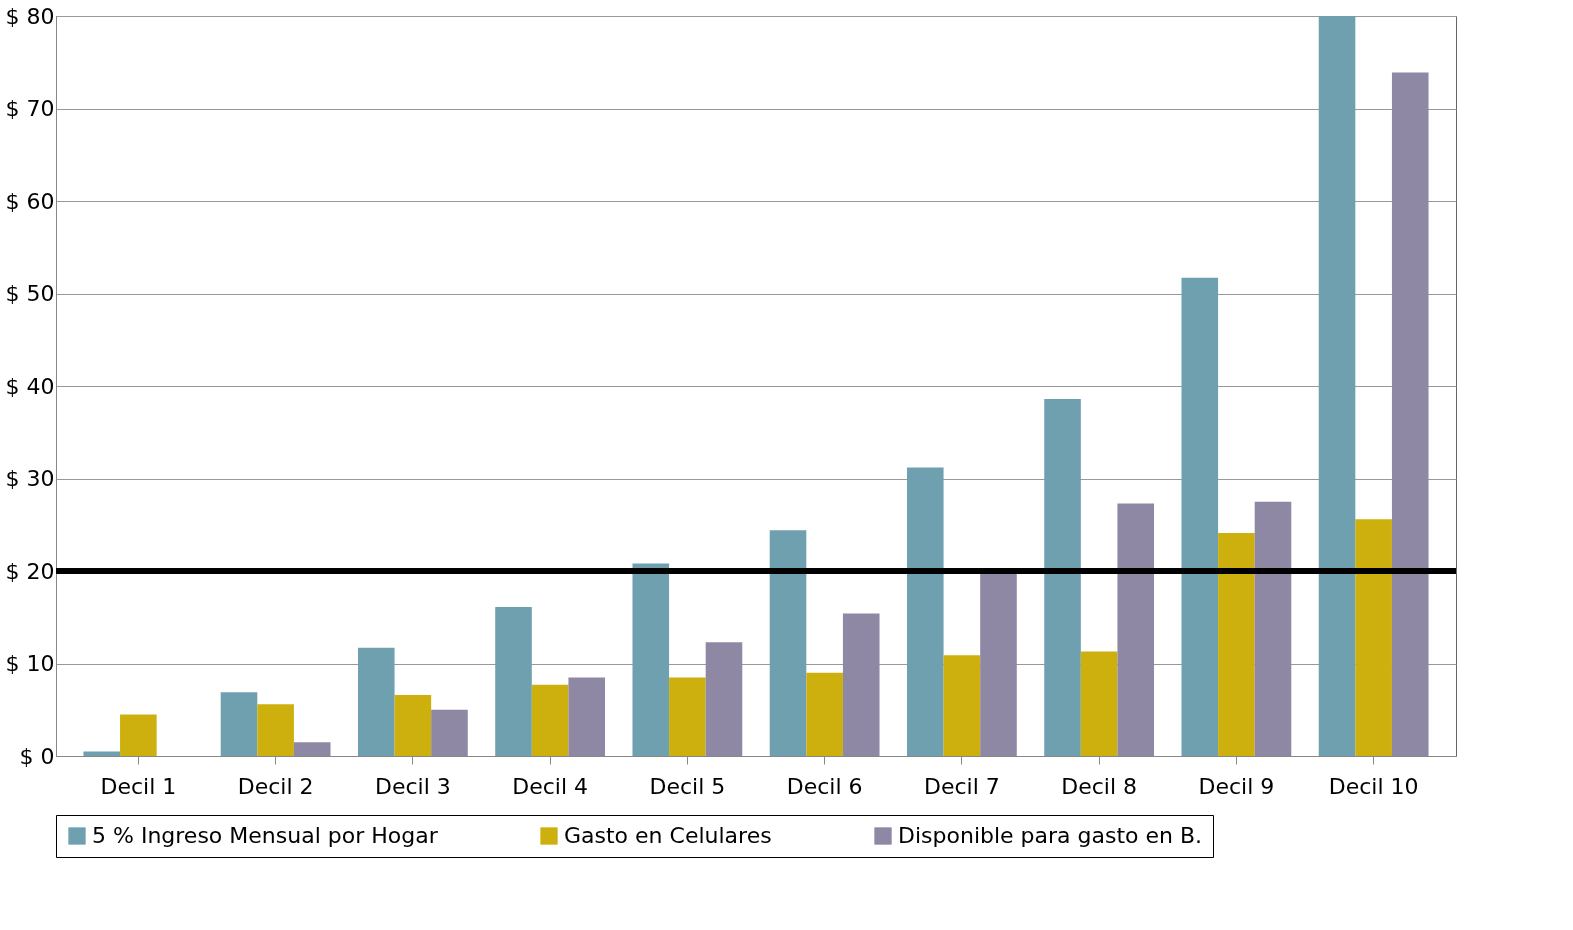 This screenshot has width=1573, height=930. Describe the element at coordinates (30, 201) in the screenshot. I see `y-tick-label: $ 60` at that location.